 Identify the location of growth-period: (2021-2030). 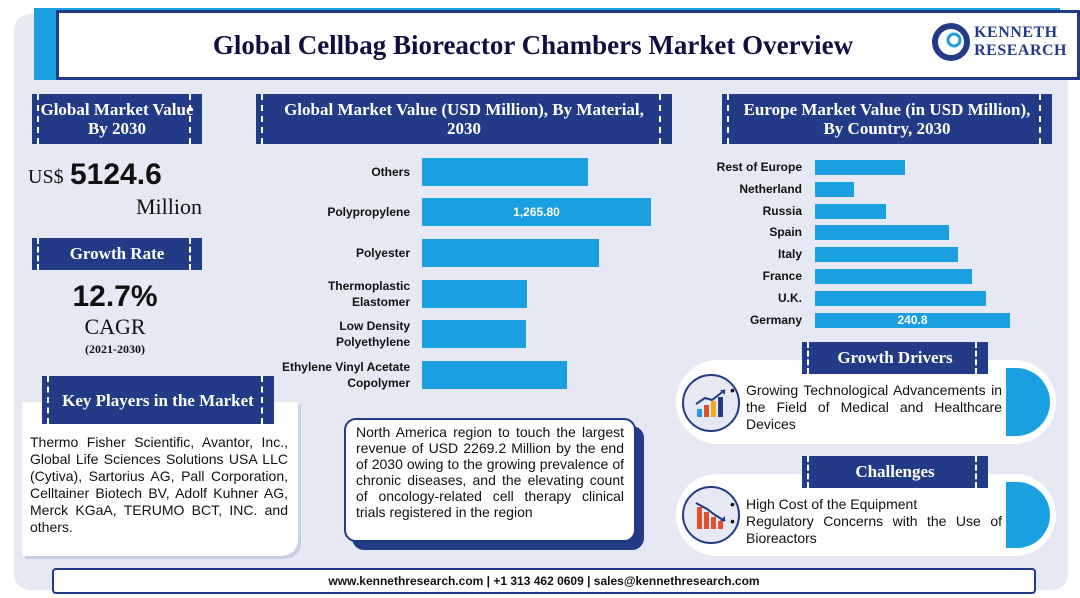
(115, 349).